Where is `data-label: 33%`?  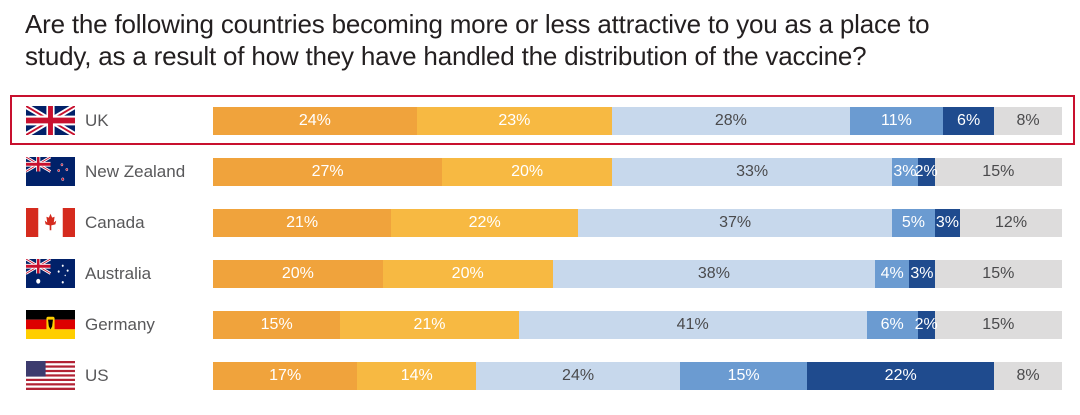 data-label: 33% is located at coordinates (752, 171).